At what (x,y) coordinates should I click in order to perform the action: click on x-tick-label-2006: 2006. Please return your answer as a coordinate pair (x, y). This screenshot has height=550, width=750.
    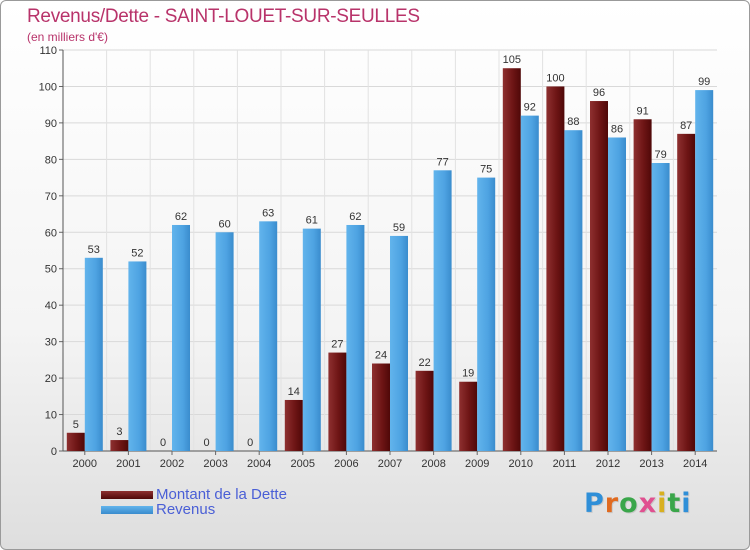
    Looking at the image, I should click on (346, 464).